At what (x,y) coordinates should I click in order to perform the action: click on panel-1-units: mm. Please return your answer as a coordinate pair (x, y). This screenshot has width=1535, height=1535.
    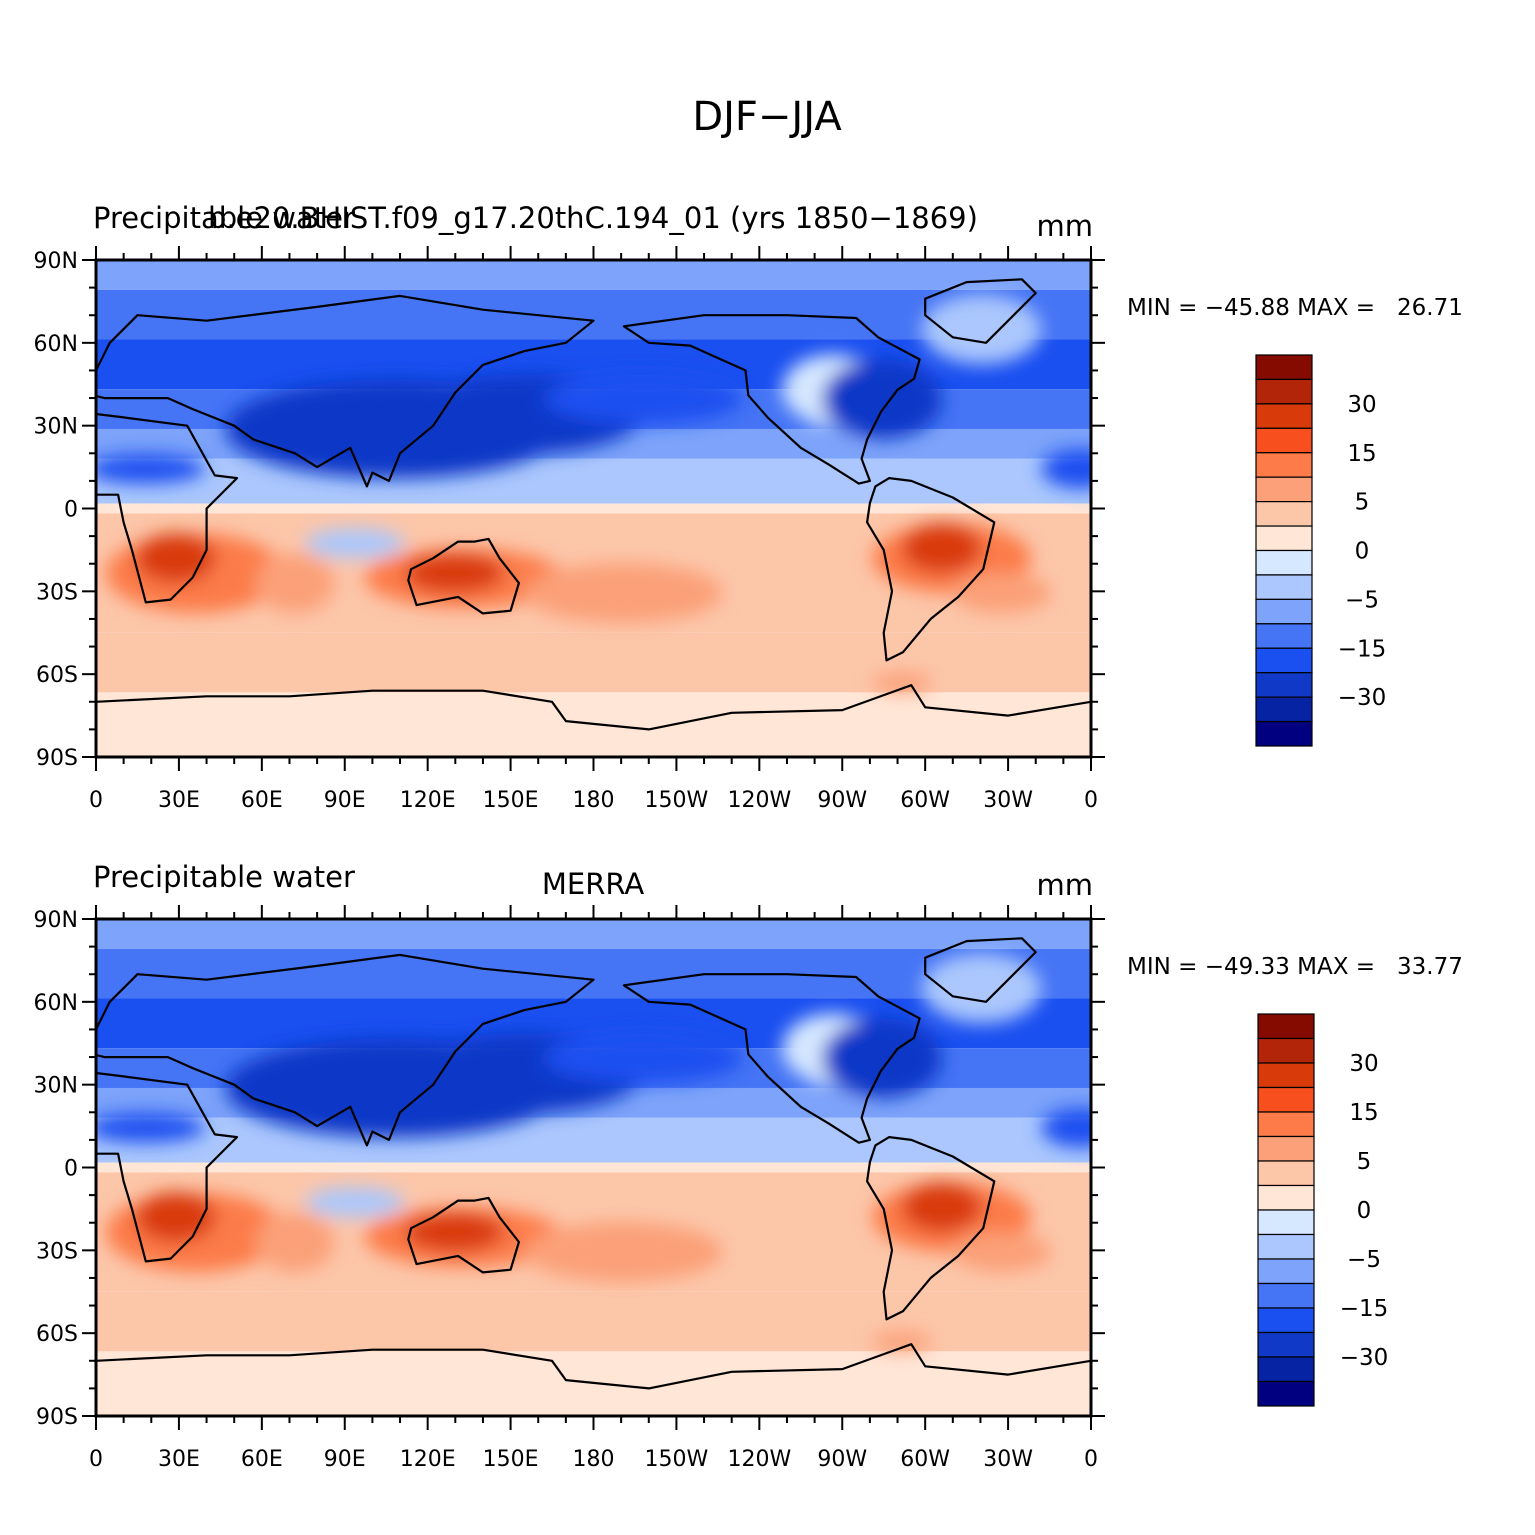
    Looking at the image, I should click on (1065, 226).